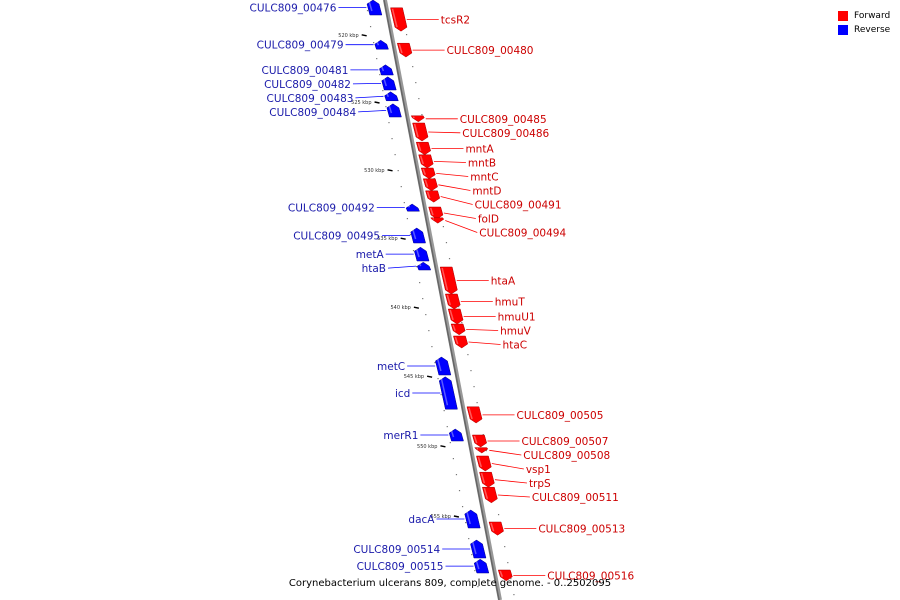 The width and height of the screenshot is (900, 600). What do you see at coordinates (396, 550) in the screenshot?
I see `gene-label: CULC809_00514` at bounding box center [396, 550].